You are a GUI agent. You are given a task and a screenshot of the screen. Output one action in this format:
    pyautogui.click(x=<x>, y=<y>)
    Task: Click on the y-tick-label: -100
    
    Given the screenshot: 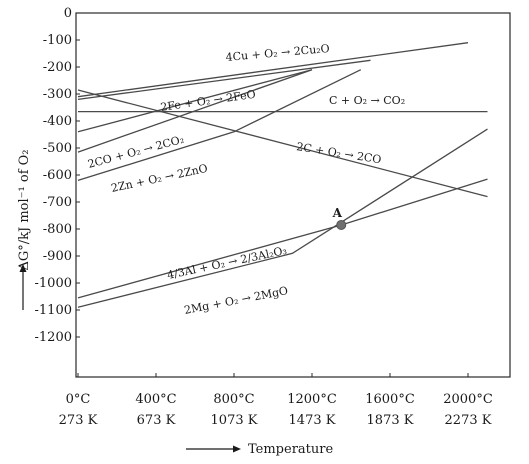 What is the action you would take?
    pyautogui.click(x=57, y=40)
    